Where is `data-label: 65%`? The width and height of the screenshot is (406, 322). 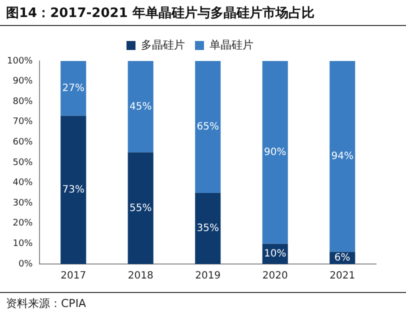
data-label: 65% is located at coordinates (207, 127).